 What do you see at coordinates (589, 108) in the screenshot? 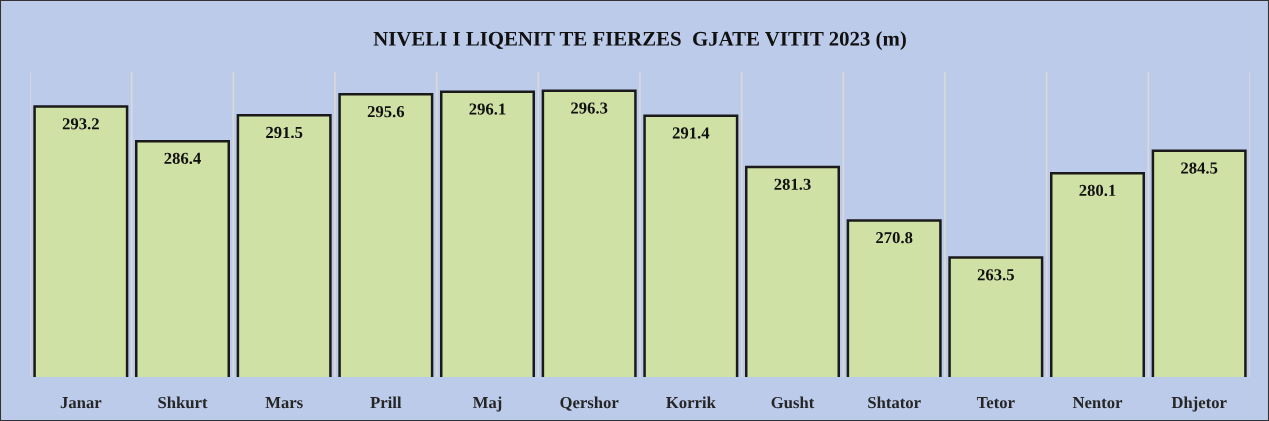
I see `data-label: 296.3` at bounding box center [589, 108].